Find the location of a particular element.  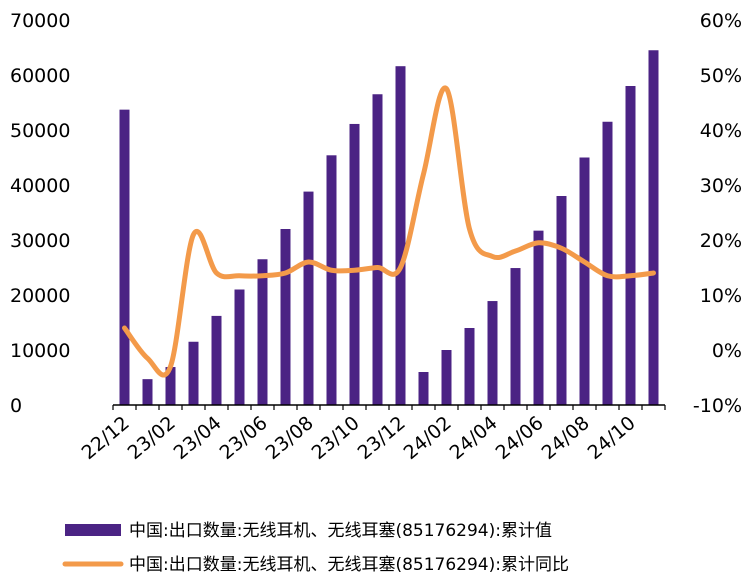

x-tick-label: 24/02 is located at coordinates (428, 438).